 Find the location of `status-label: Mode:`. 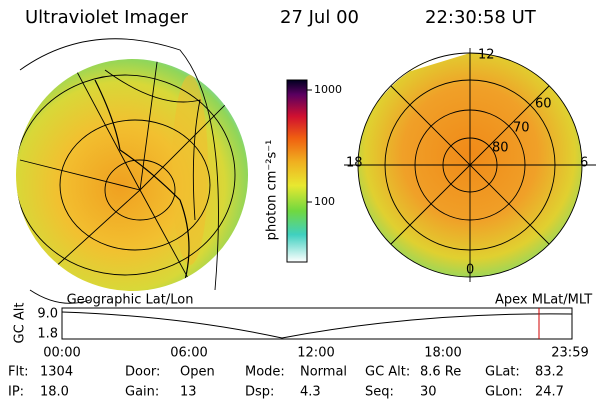

status-label: Mode: is located at coordinates (265, 372).